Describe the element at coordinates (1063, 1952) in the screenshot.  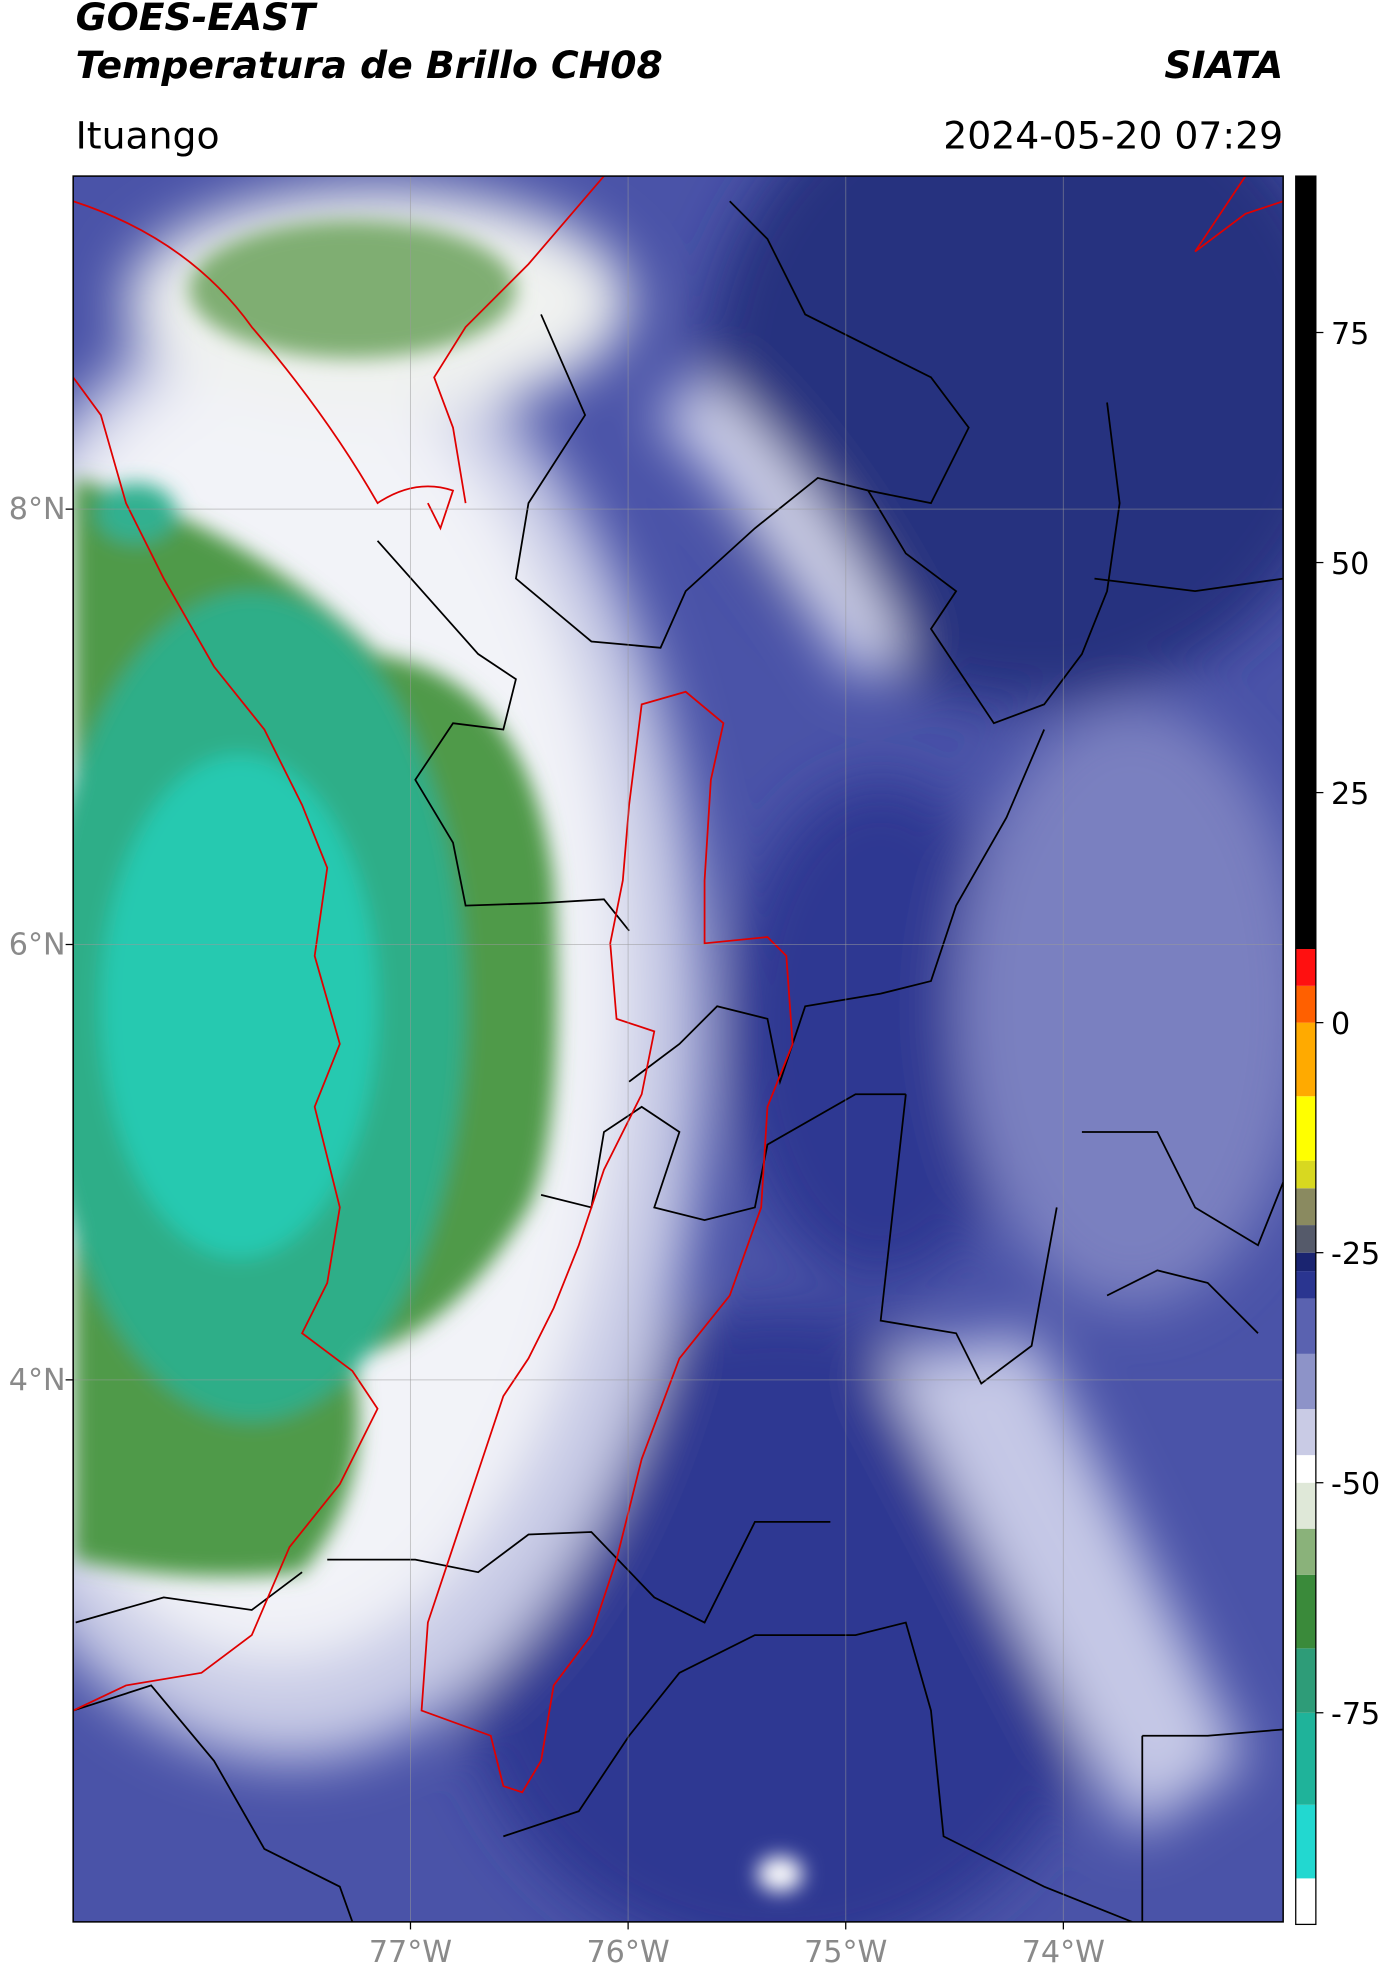
I see `x-tick-label: 74°W` at that location.